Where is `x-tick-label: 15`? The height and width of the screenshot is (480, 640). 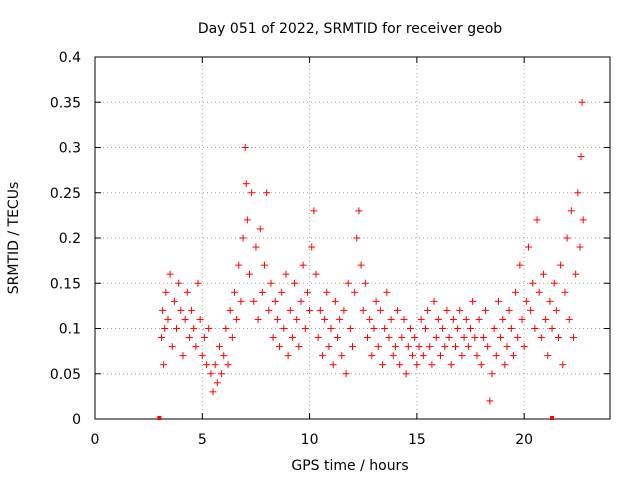 x-tick-label: 15 is located at coordinates (417, 440).